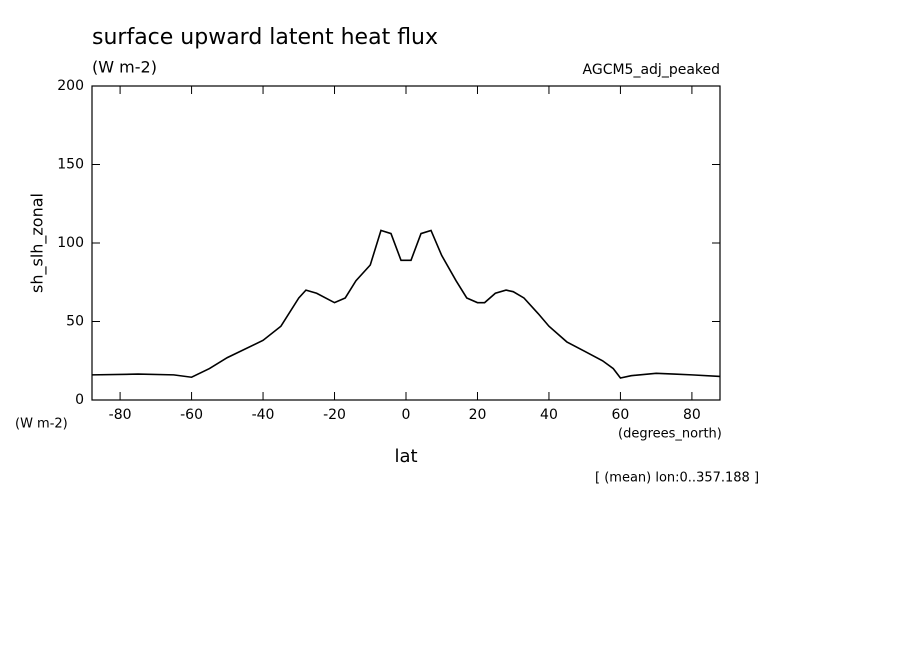  What do you see at coordinates (124, 67) in the screenshot?
I see `chart-subtitle: (W m-2)` at bounding box center [124, 67].